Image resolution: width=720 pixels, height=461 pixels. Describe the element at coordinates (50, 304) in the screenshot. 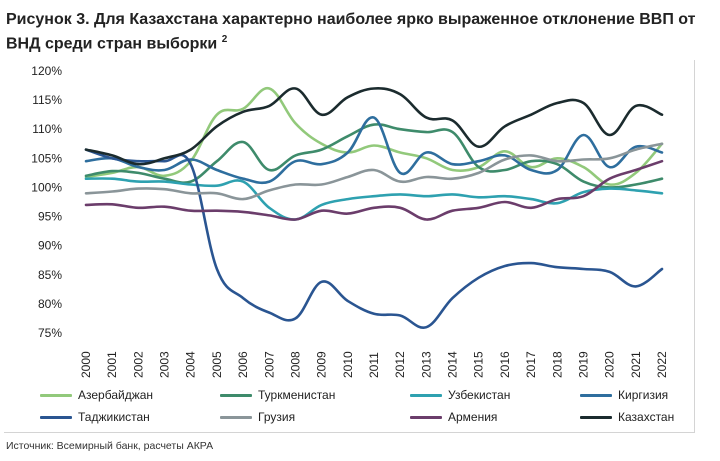

I see `y-tick-label: 80%` at that location.